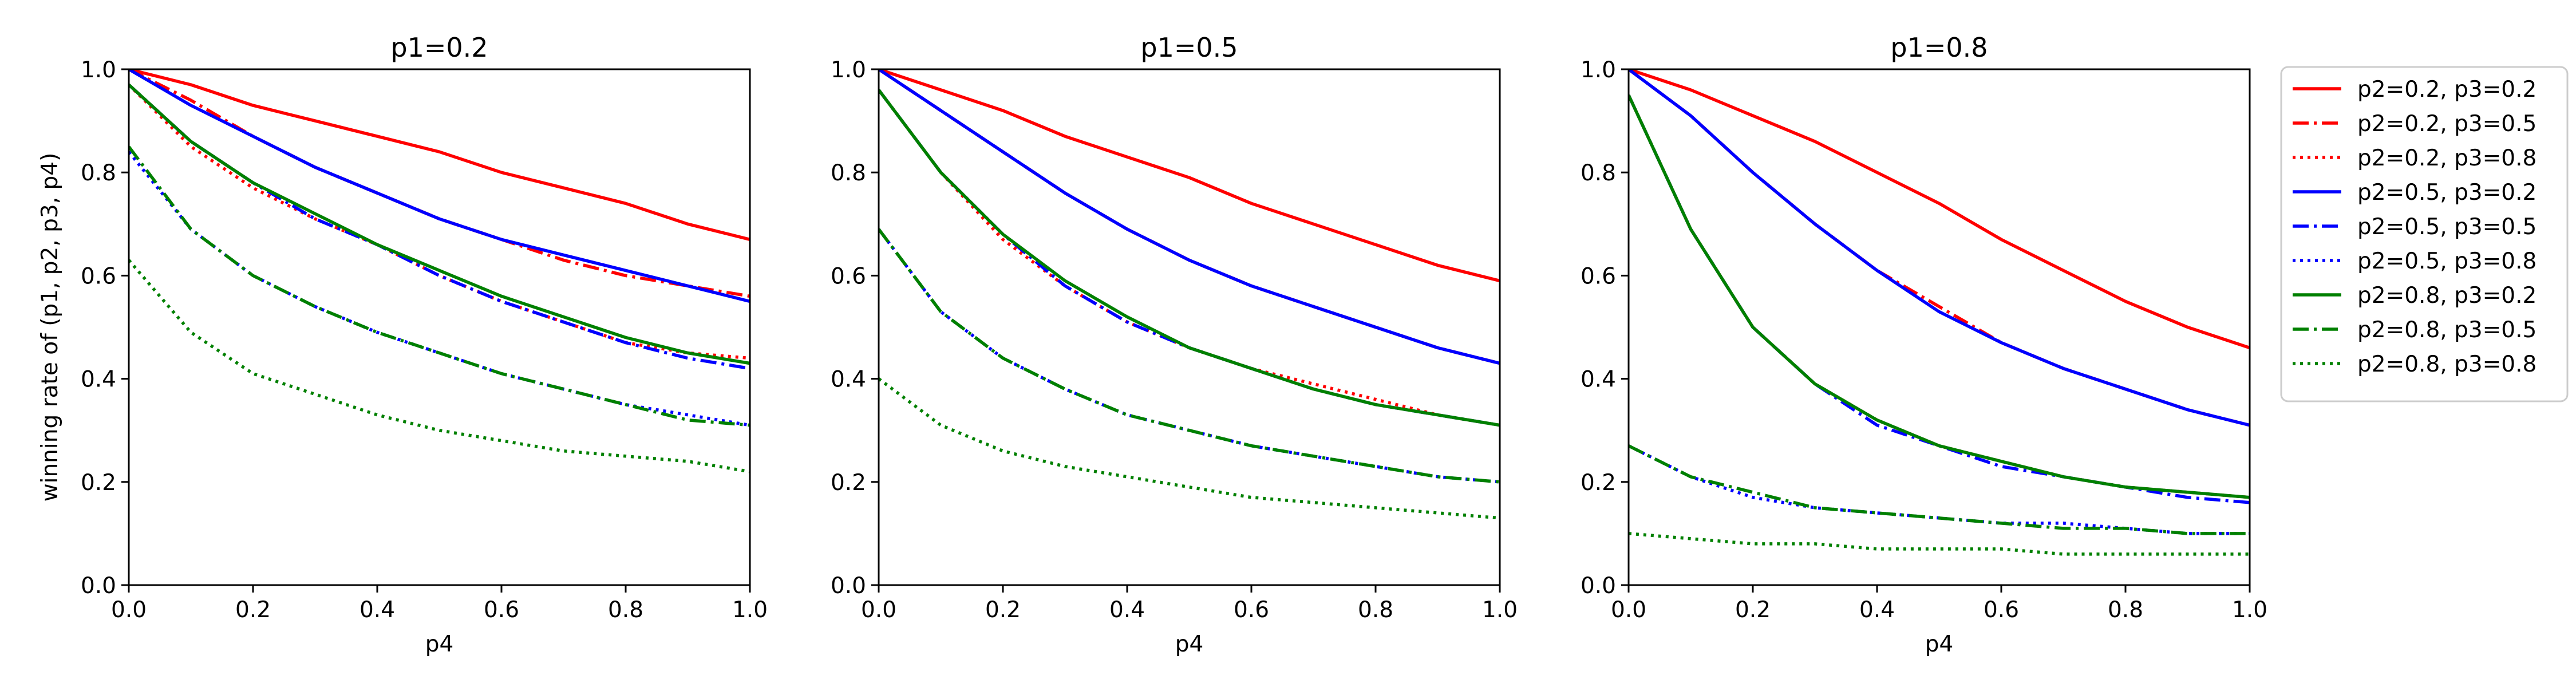 This screenshot has width=2576, height=687. Describe the element at coordinates (2447, 364) in the screenshot. I see `legend-label: p2=0.8, p3=0.8` at that location.